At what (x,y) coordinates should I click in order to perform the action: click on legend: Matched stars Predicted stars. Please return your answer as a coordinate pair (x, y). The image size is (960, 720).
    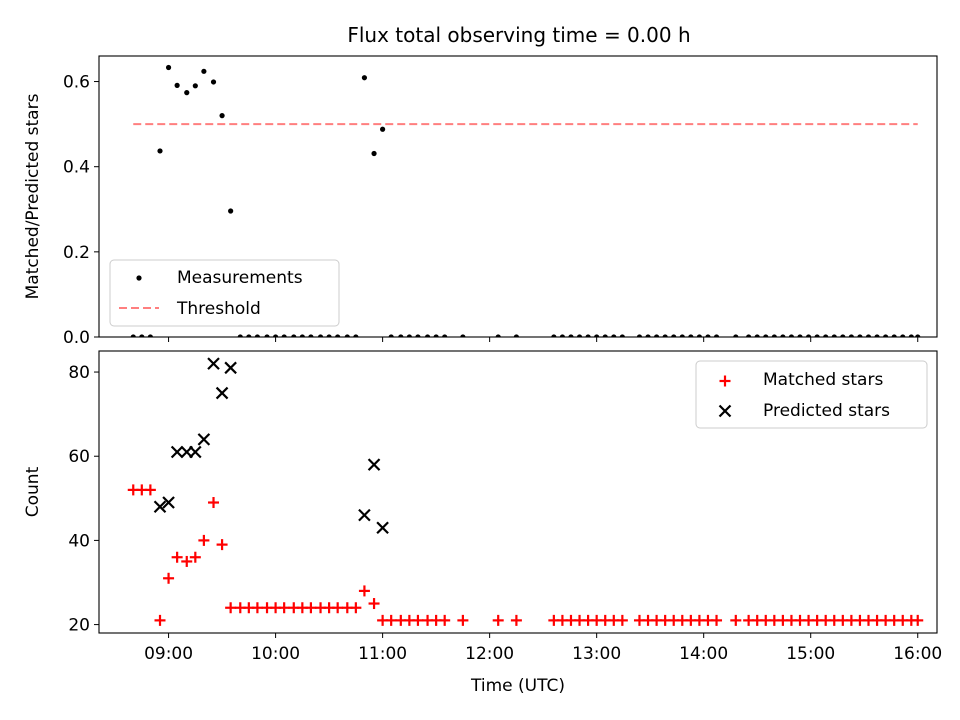
    Looking at the image, I should click on (811, 394).